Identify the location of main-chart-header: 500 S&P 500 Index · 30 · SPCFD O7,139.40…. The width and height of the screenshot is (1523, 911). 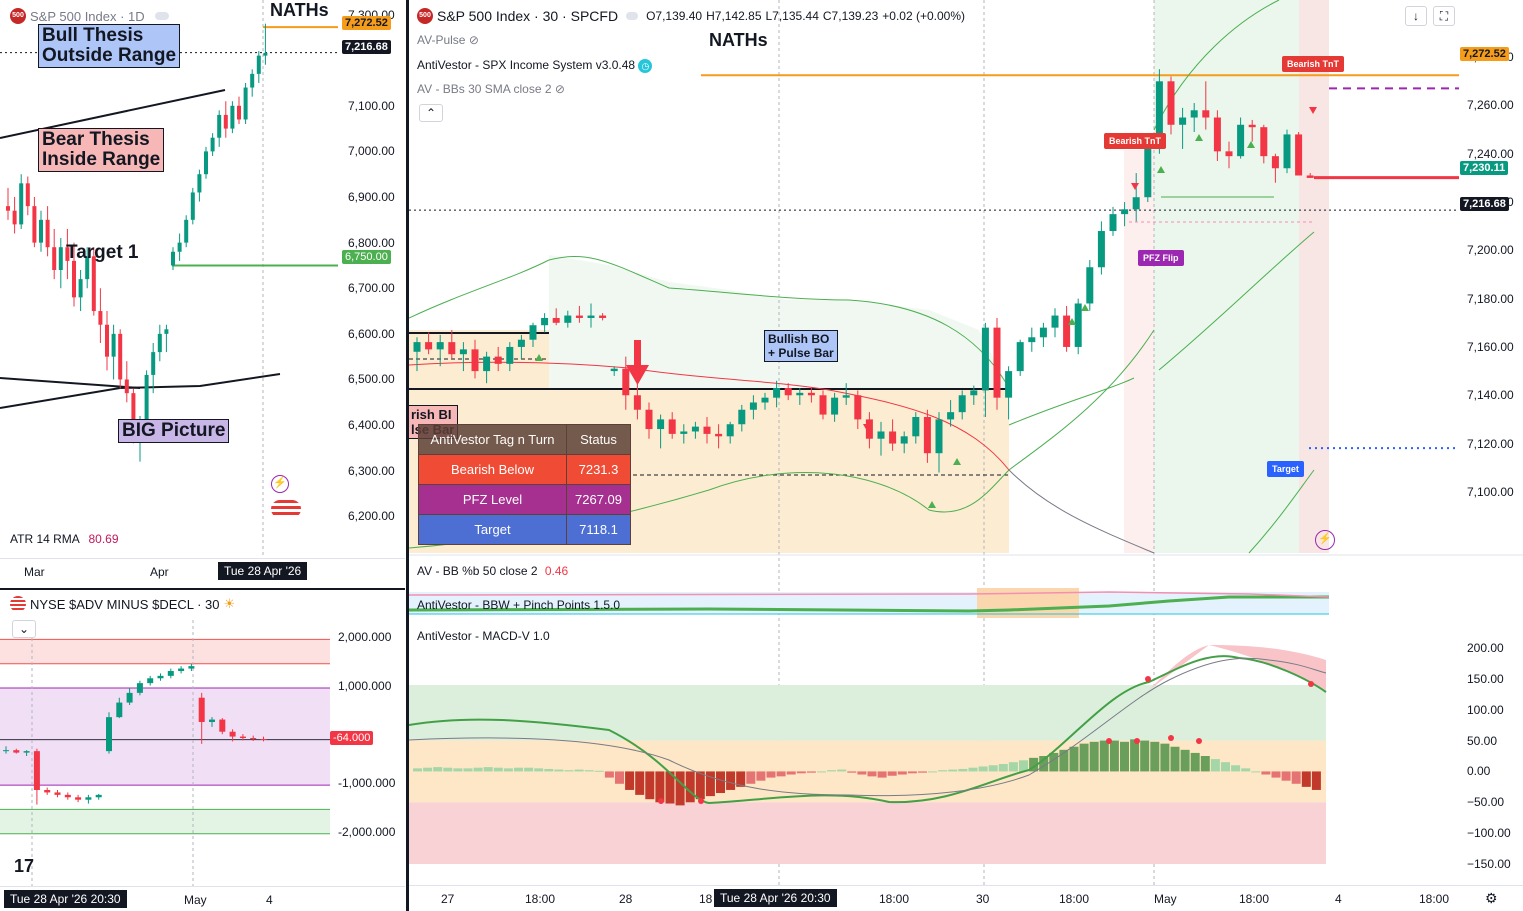
(691, 16).